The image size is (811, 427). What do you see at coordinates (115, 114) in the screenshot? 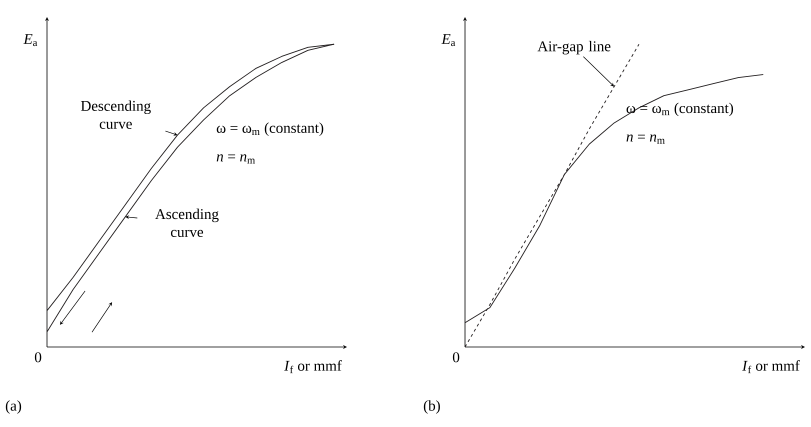
I see `series-label: Descending curve` at bounding box center [115, 114].